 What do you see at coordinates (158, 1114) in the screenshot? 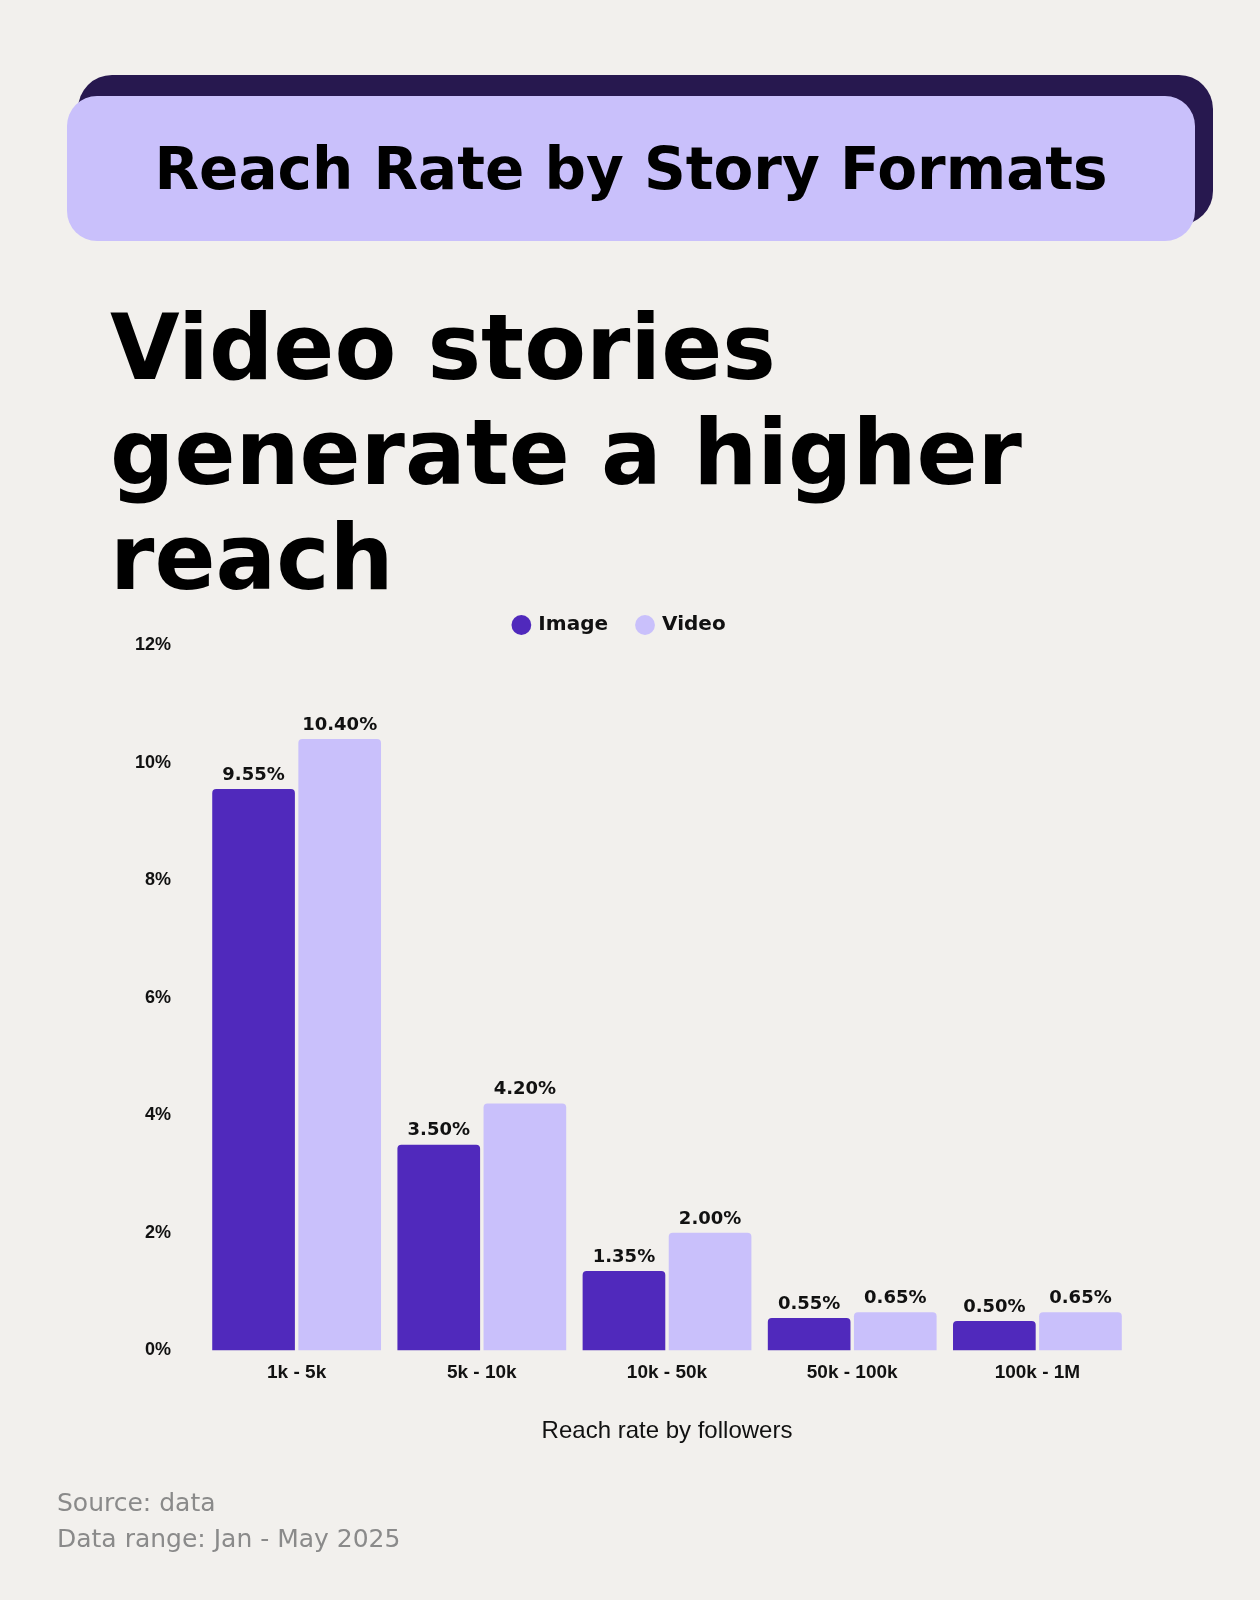
I see `y-tick-label: 4%` at bounding box center [158, 1114].